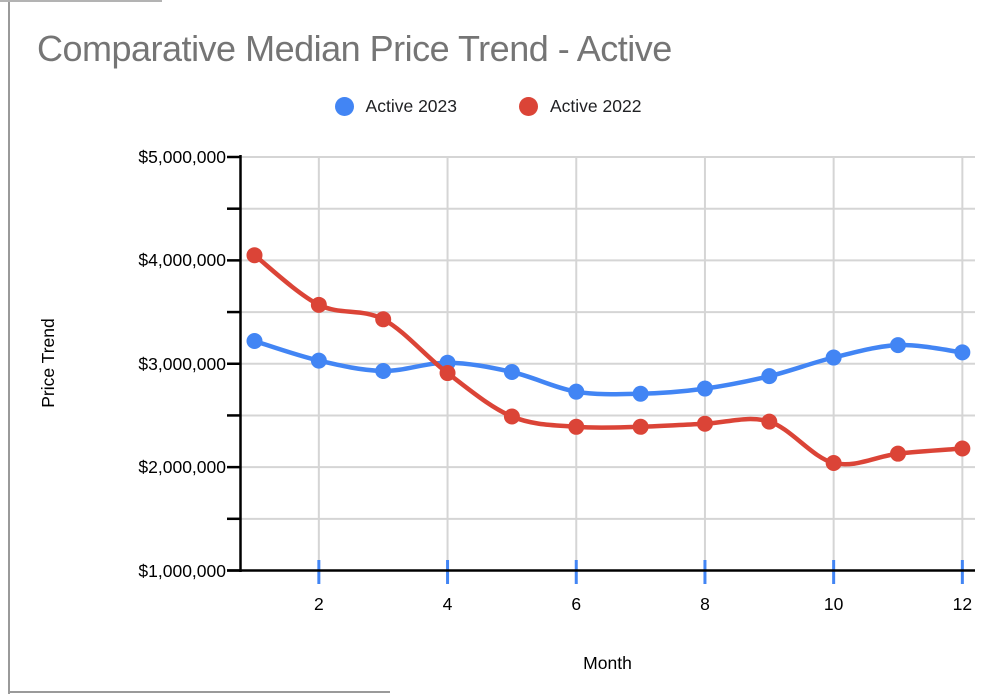  Describe the element at coordinates (705, 604) in the screenshot. I see `x-tick-label: 8` at that location.